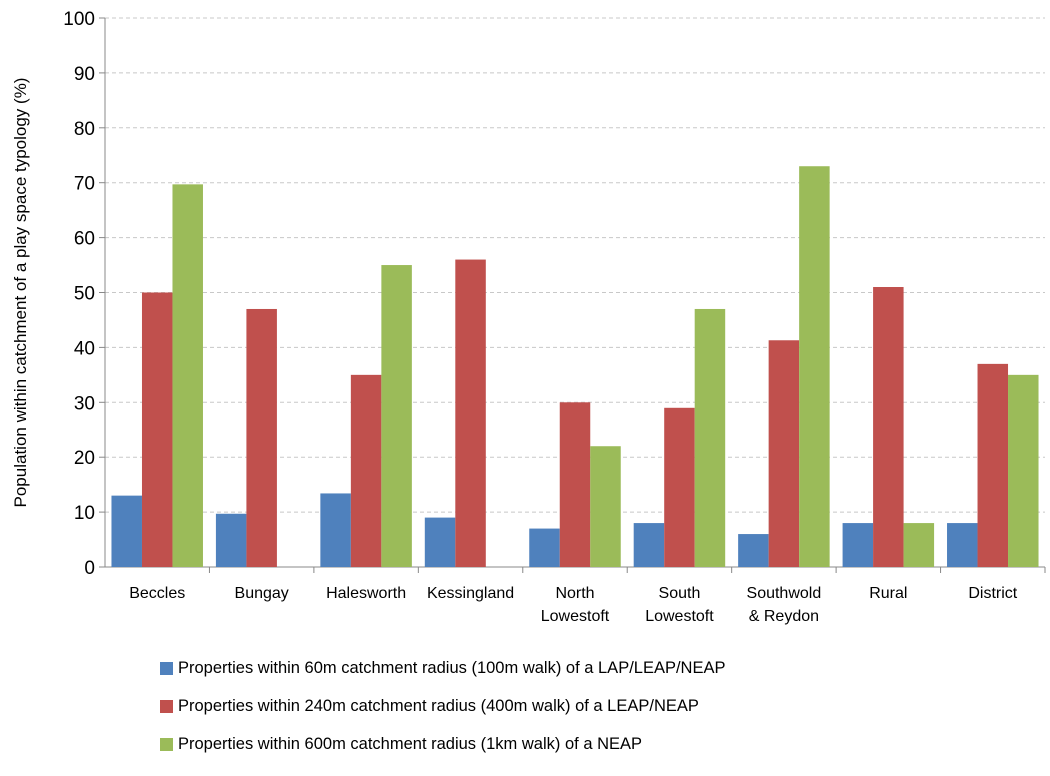 This screenshot has width=1050, height=776. Describe the element at coordinates (992, 593) in the screenshot. I see `x-tick-label: District` at that location.